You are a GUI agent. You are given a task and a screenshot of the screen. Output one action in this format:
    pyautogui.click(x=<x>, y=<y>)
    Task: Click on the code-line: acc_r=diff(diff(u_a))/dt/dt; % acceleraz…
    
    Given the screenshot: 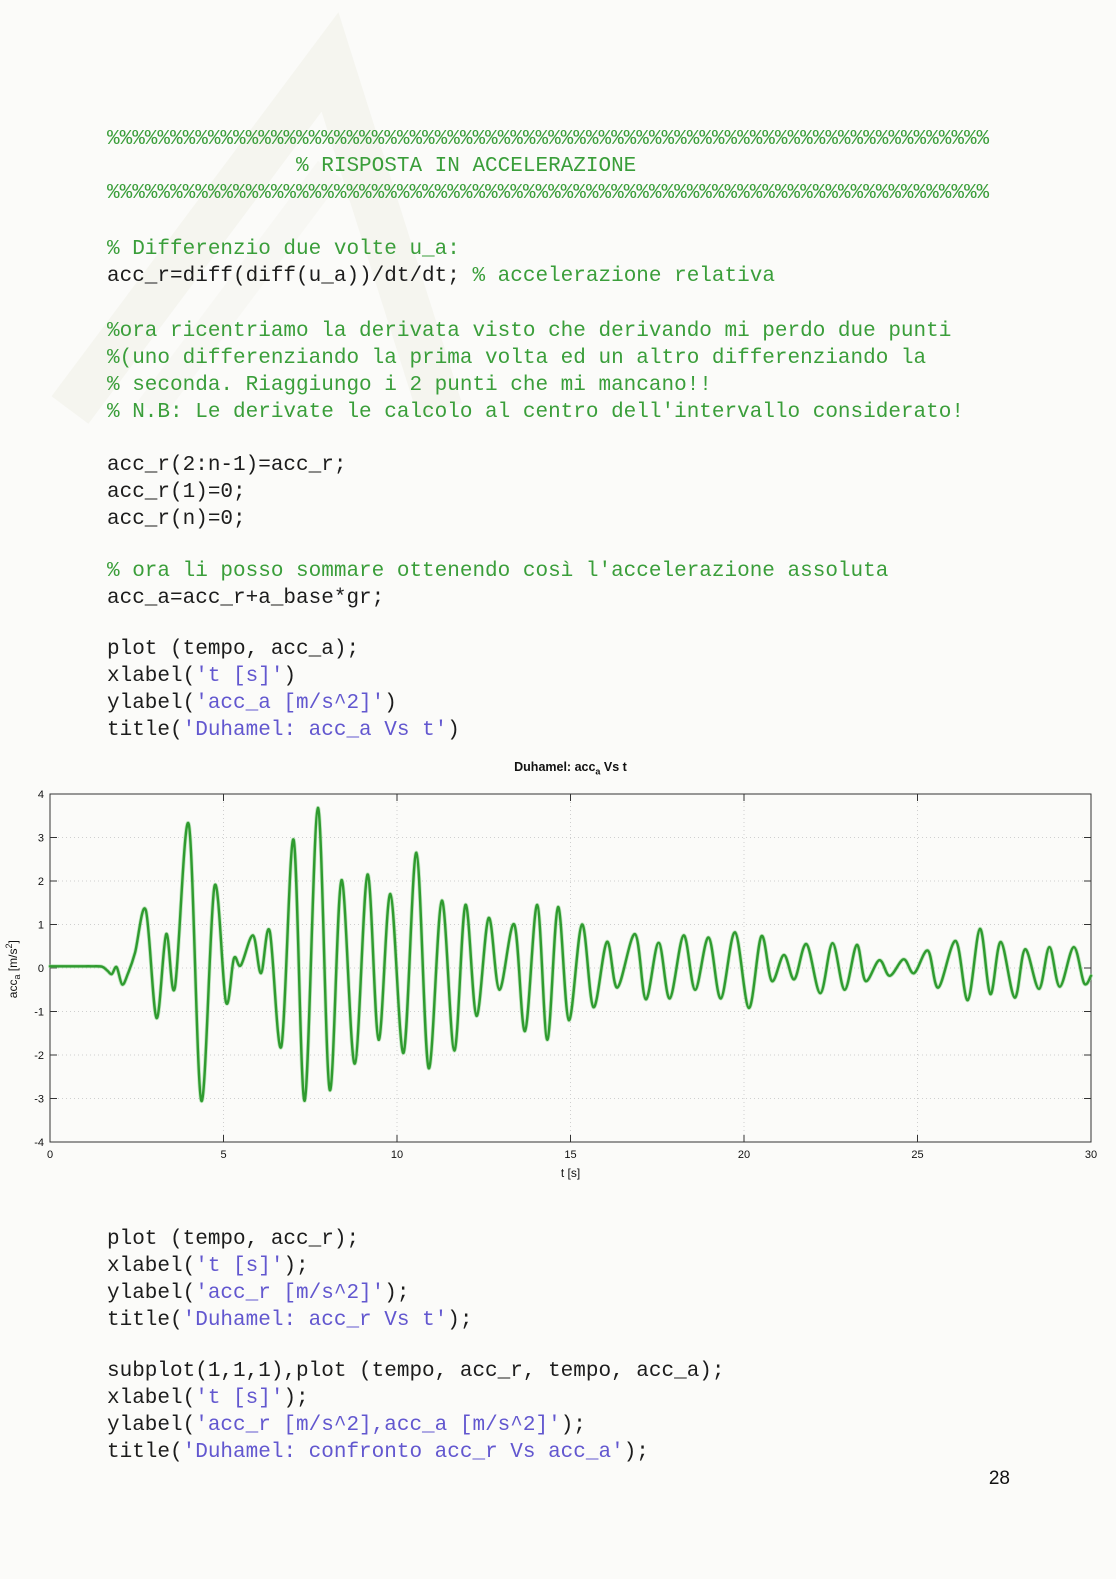 What is the action you would take?
    pyautogui.click(x=548, y=276)
    